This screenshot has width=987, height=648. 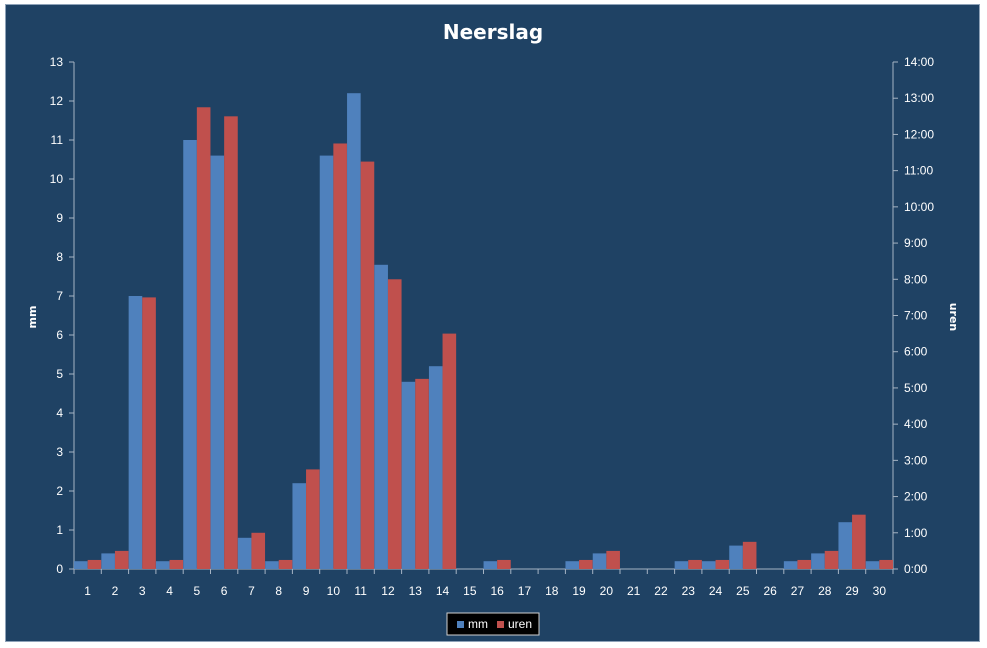 I want to click on y-left-tick-label: 4, so click(x=59, y=413).